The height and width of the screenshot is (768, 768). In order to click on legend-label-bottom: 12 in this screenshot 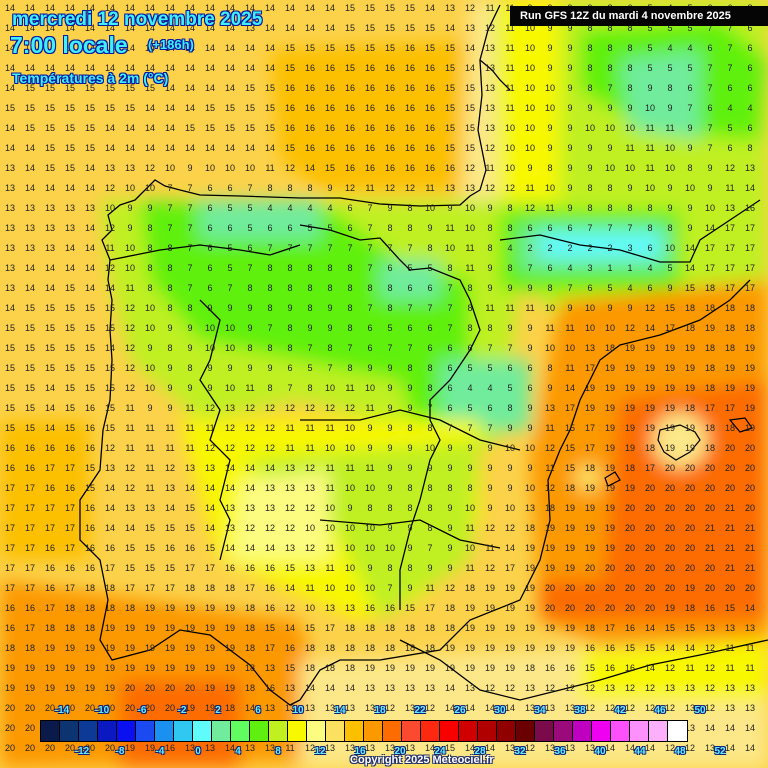, I will do `click(320, 751)`.